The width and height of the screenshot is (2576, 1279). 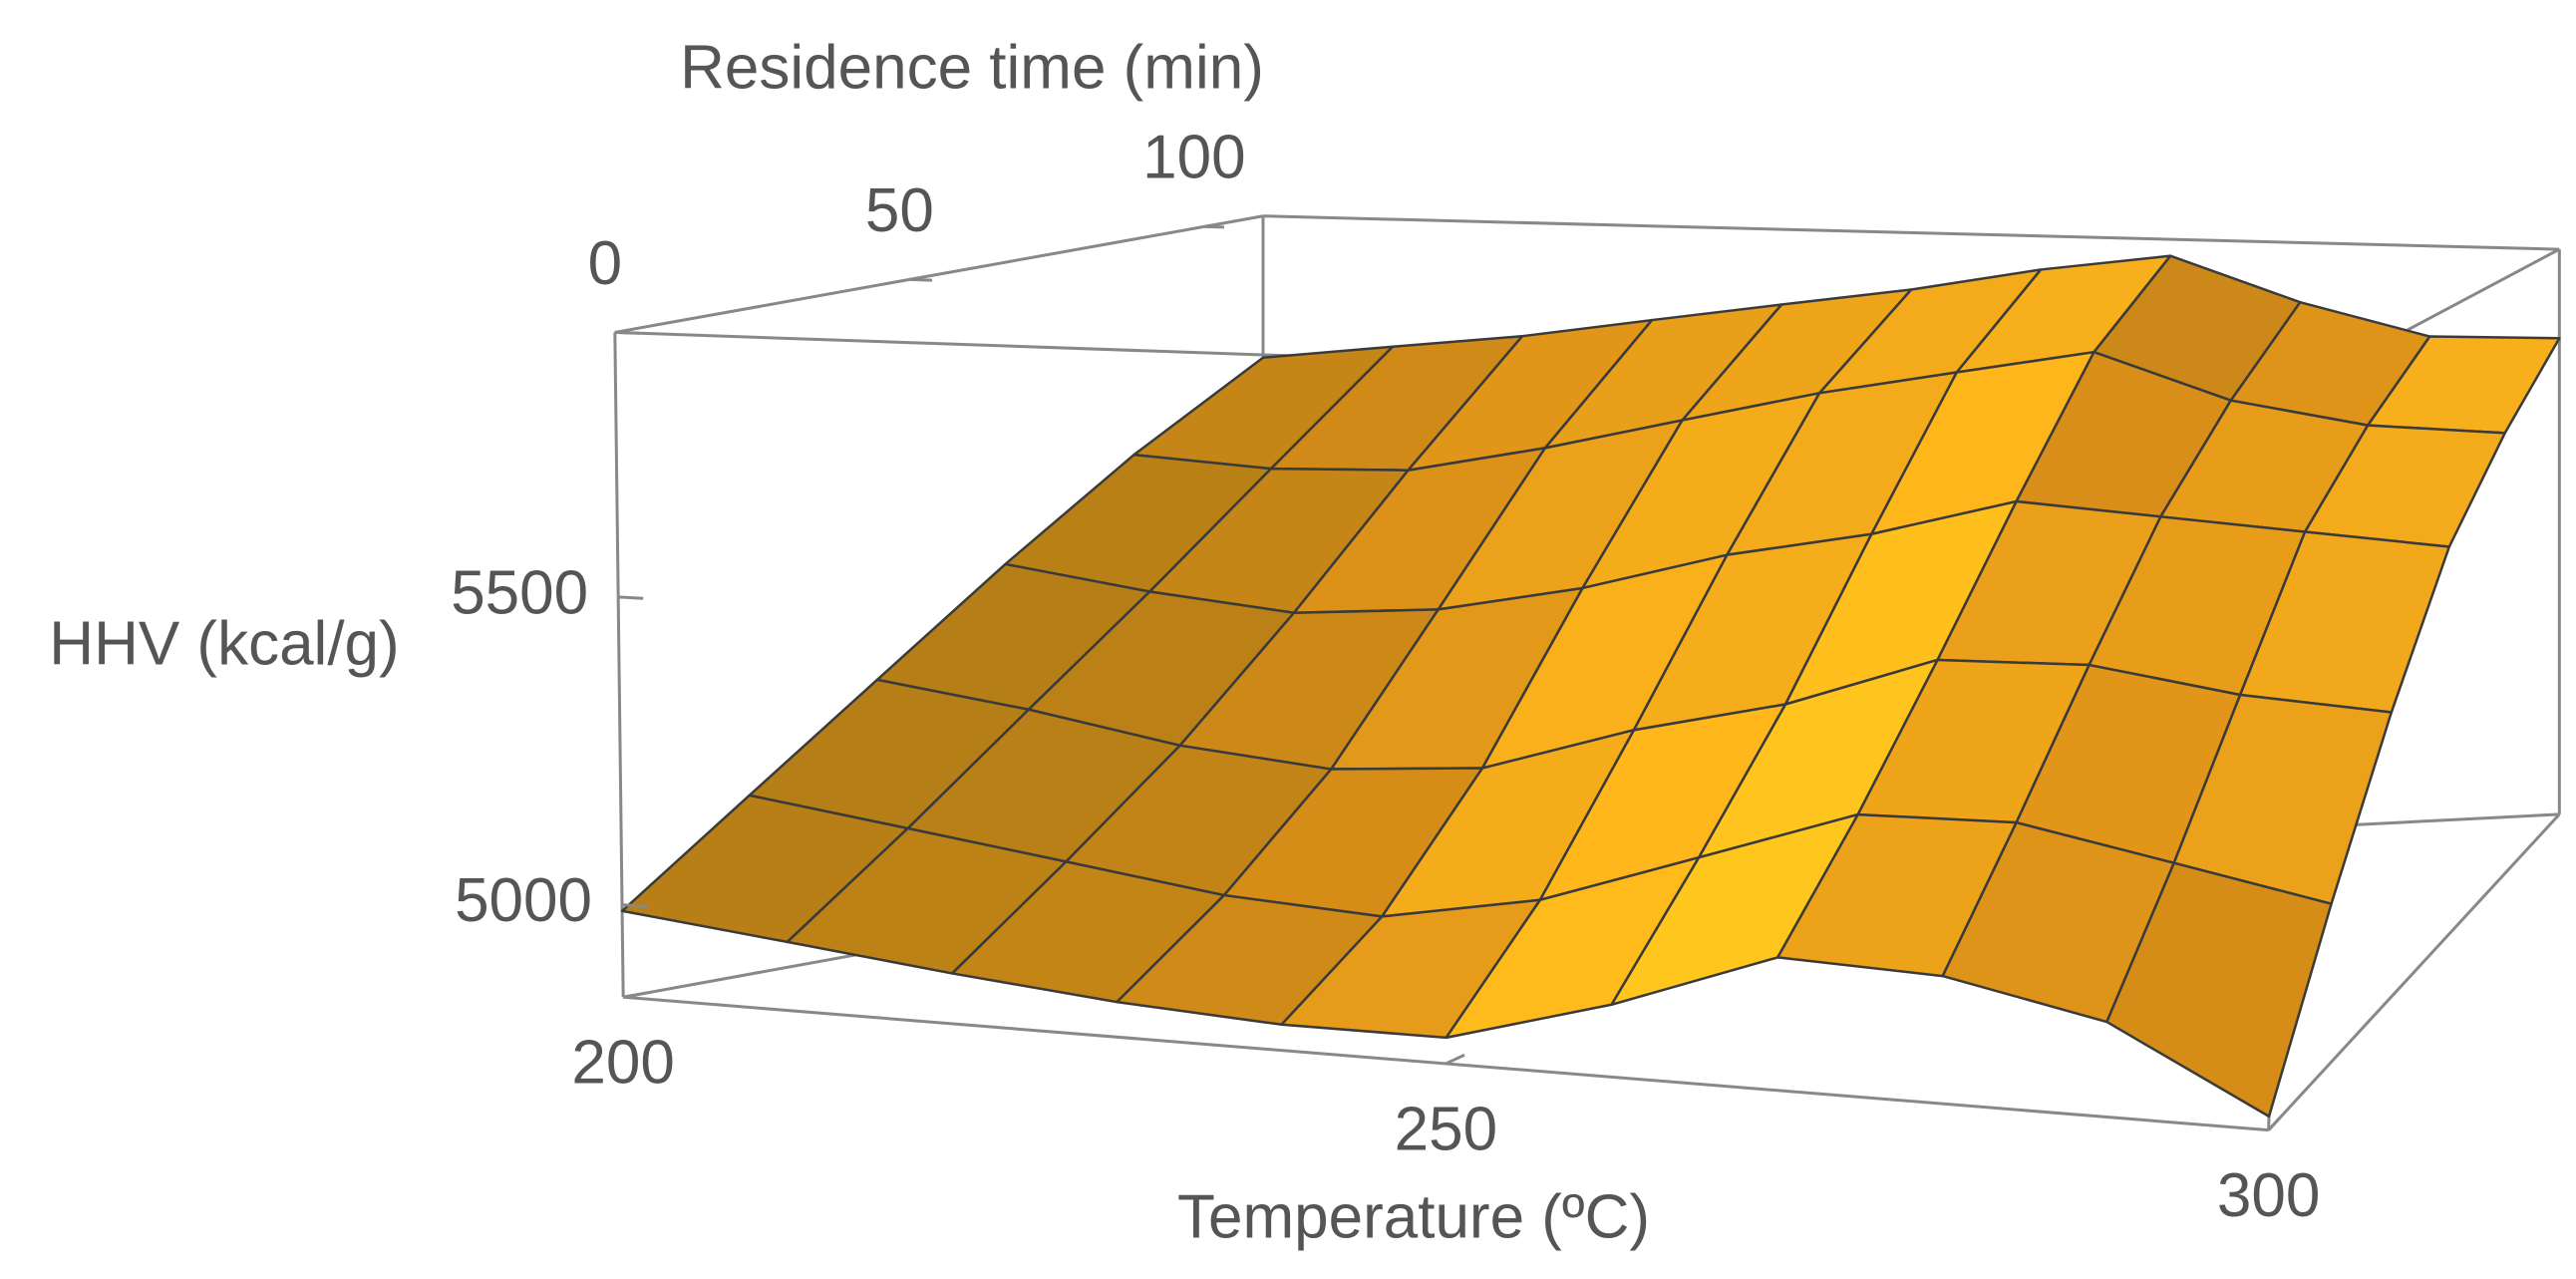 I want to click on z-axis-title: HHV (kcal/g), so click(x=224, y=643).